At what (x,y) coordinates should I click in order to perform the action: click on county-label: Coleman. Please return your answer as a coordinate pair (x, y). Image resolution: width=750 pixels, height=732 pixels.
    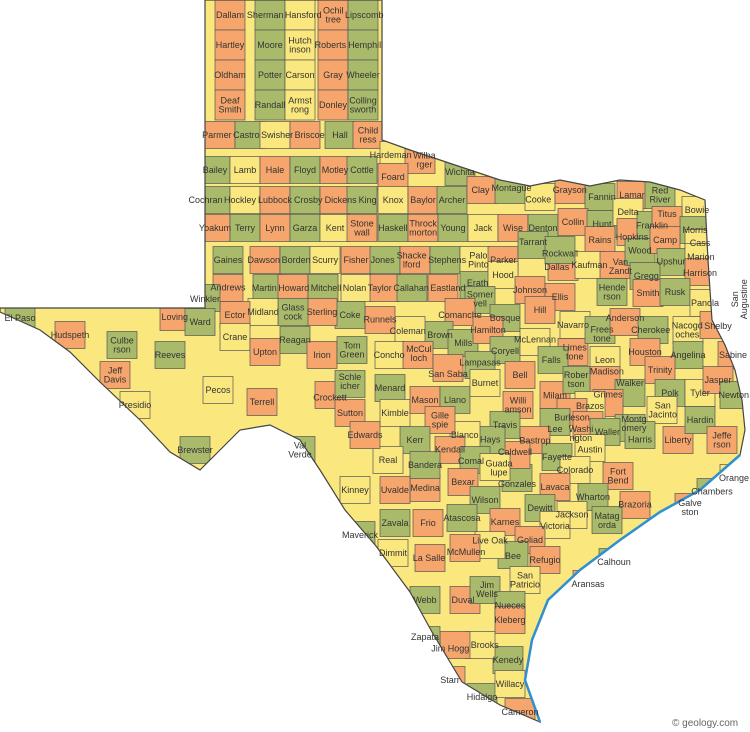
    Looking at the image, I should click on (408, 331).